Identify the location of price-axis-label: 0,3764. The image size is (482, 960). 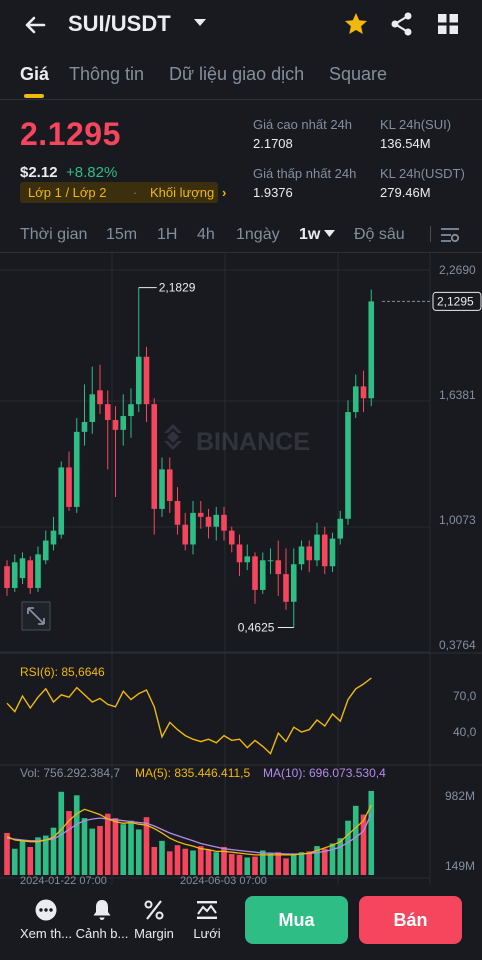
(457, 645).